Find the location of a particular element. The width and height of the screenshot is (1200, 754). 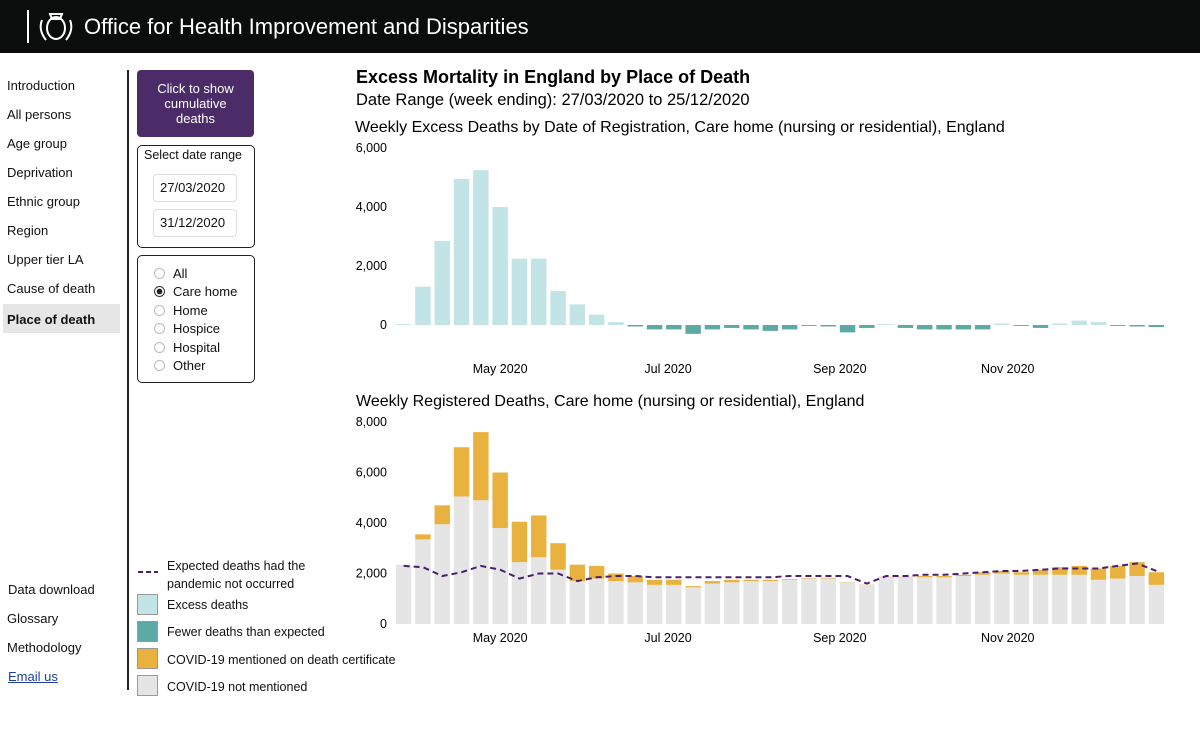

nav-link: All persons is located at coordinates (39, 114).